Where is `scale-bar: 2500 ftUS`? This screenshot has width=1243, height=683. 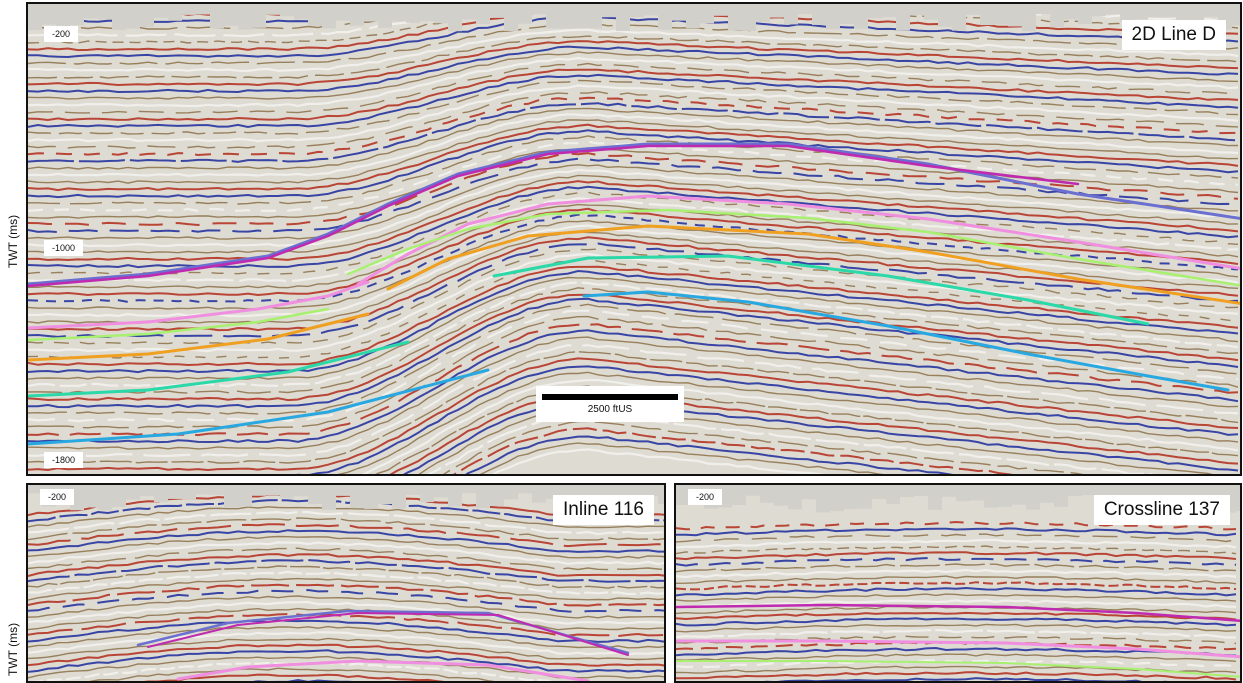
scale-bar: 2500 ftUS is located at coordinates (610, 404).